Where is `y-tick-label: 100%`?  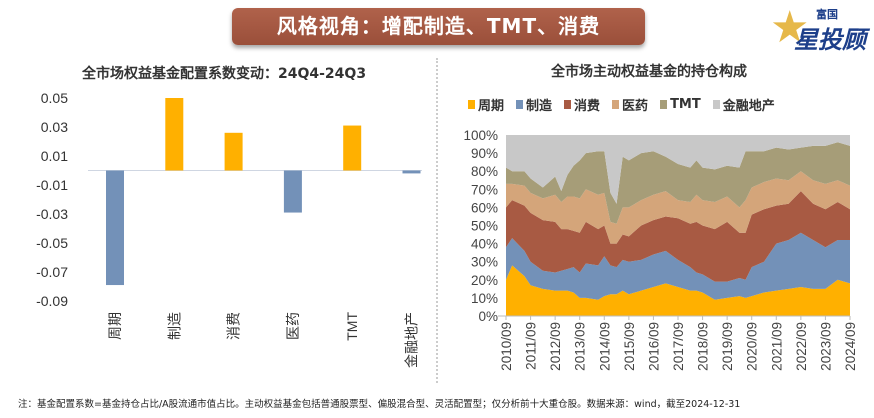
y-tick-label: 100% is located at coordinates (480, 135).